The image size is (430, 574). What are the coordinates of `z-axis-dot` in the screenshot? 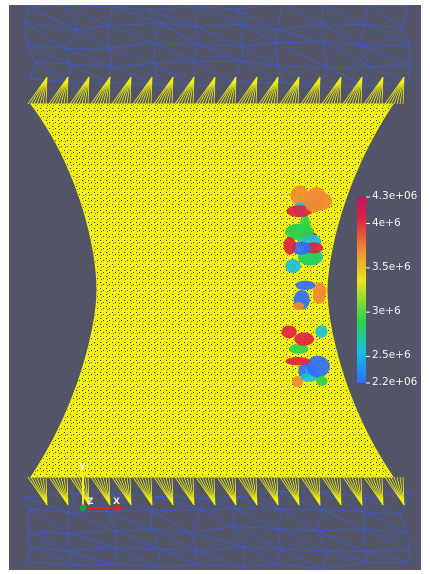 It's located at (83, 508).